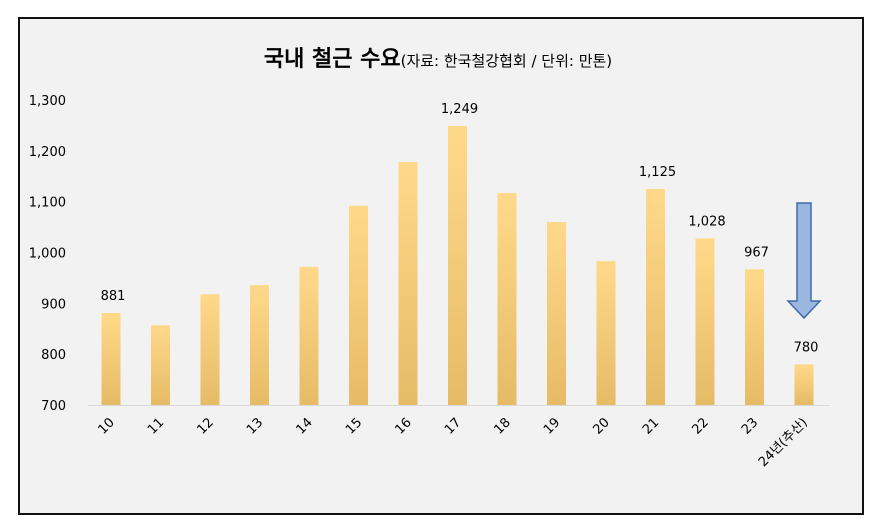  I want to click on chart-title: 국내 철근 수요(자료: 한국철강협회 / 단위: 만톤), so click(438, 59).